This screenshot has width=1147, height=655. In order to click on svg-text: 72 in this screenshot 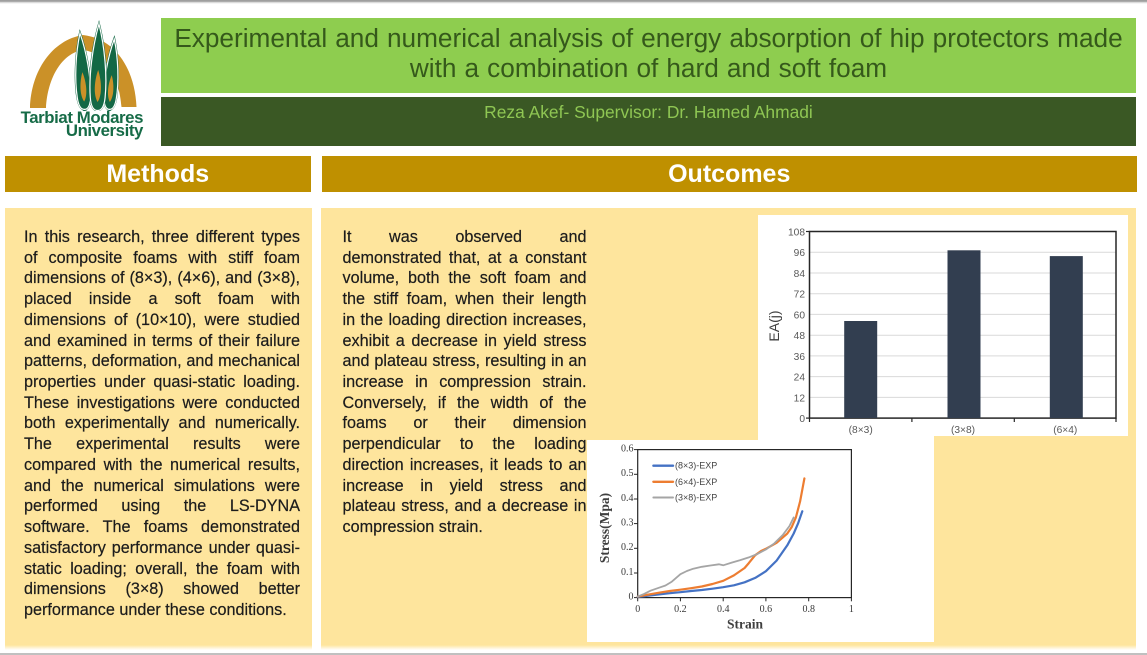, I will do `click(800, 295)`.